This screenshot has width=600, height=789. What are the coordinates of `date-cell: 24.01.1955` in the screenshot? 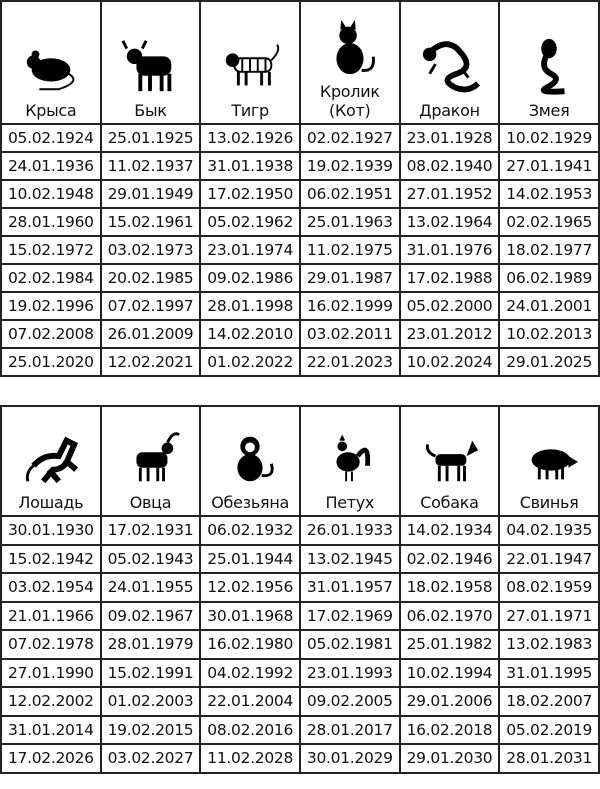 It's located at (150, 587).